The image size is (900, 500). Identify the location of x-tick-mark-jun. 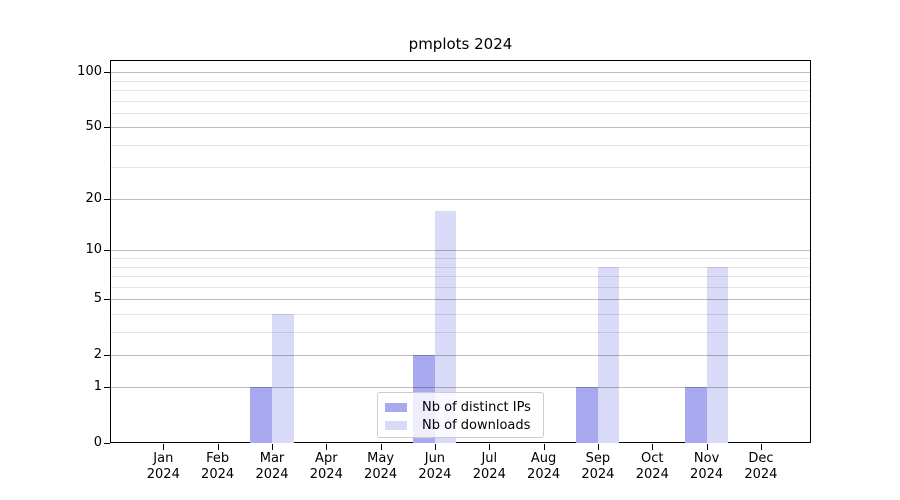
(435, 447).